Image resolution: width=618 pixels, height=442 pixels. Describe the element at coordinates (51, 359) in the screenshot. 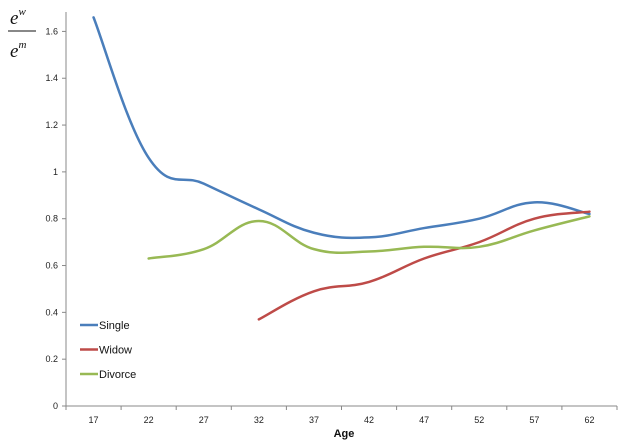

I see `y-tick-label: 0.2` at that location.